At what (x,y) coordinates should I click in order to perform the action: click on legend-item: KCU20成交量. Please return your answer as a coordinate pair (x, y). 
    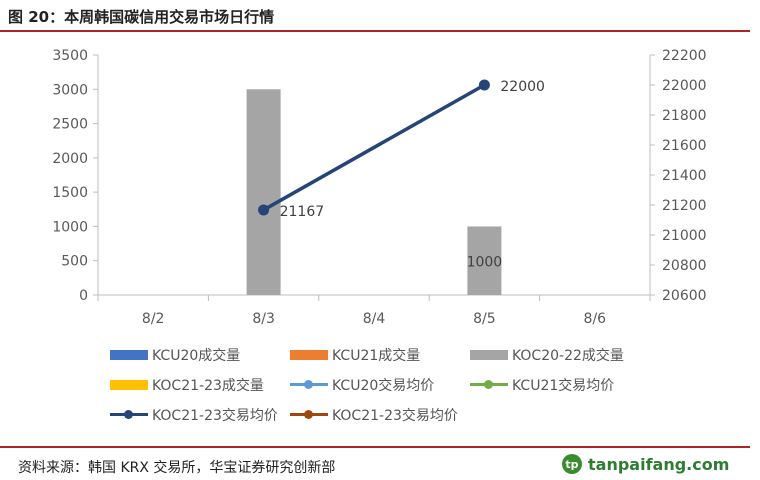
    Looking at the image, I should click on (175, 355).